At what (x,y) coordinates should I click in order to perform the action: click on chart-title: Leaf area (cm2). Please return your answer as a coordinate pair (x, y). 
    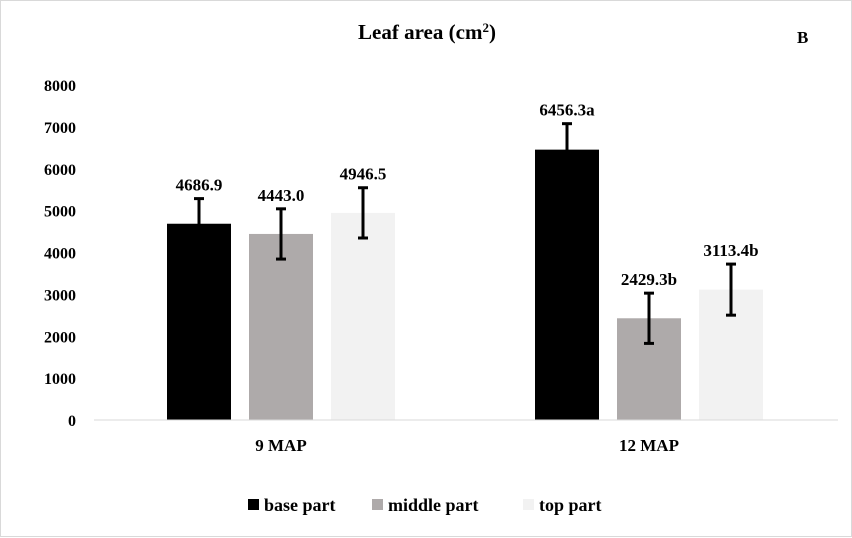
    Looking at the image, I should click on (427, 32).